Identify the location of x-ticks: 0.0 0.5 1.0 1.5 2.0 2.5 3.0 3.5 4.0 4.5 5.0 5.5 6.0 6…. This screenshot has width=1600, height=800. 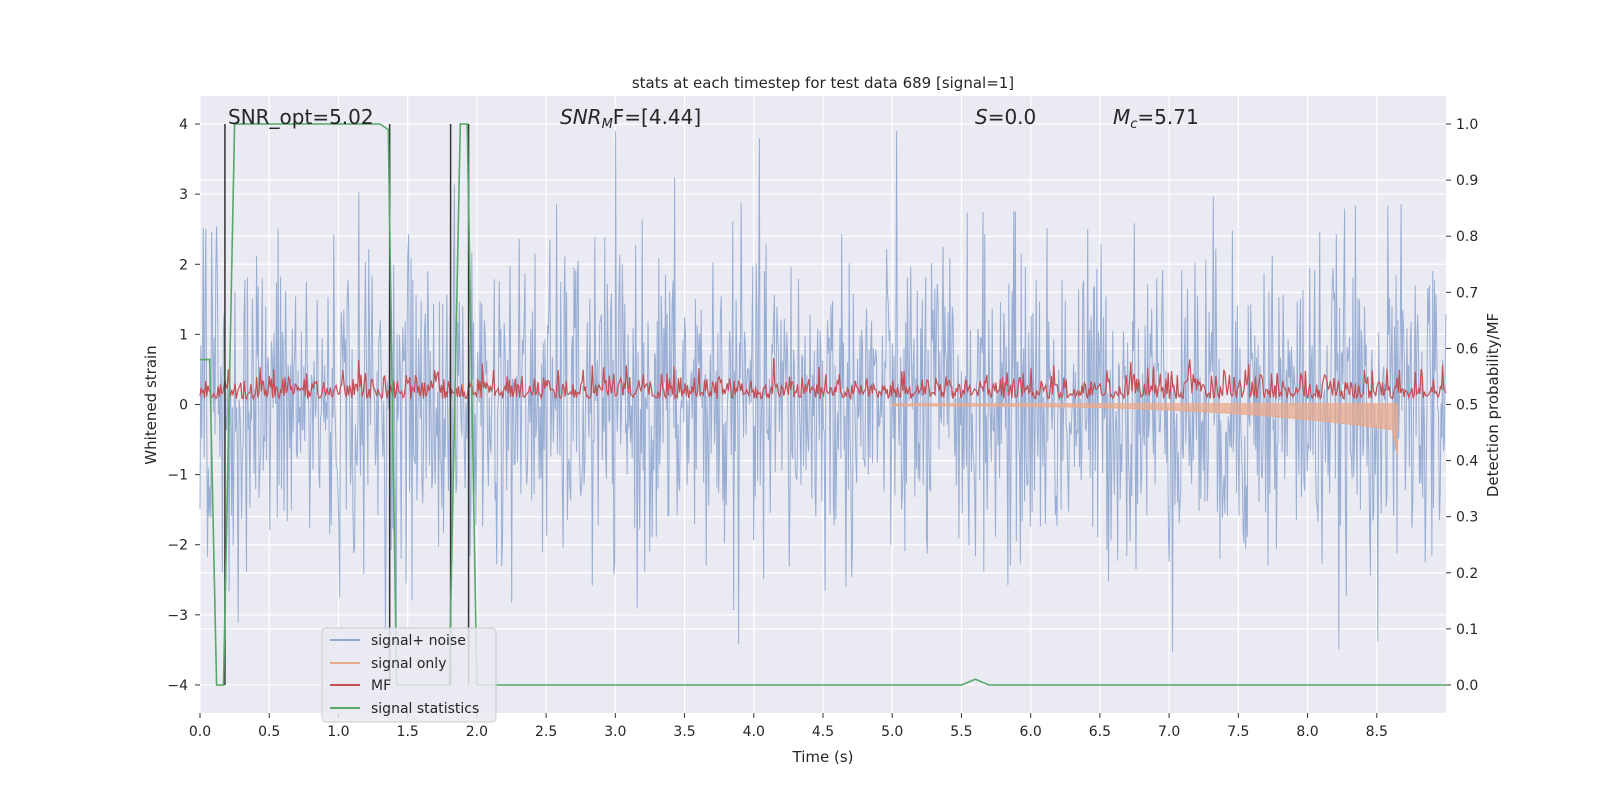
(788, 726).